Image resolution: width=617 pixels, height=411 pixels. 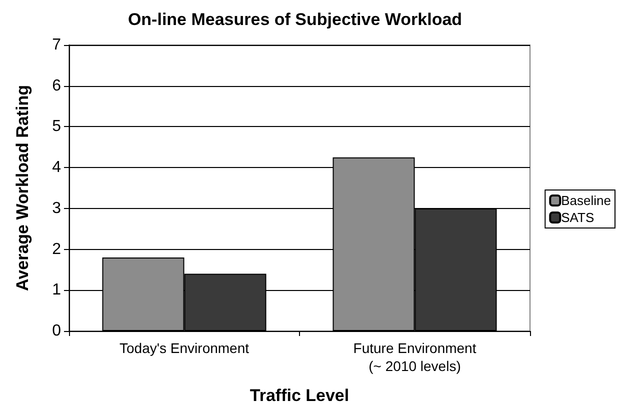 What do you see at coordinates (57, 127) in the screenshot?
I see `y-tick-label: 5` at bounding box center [57, 127].